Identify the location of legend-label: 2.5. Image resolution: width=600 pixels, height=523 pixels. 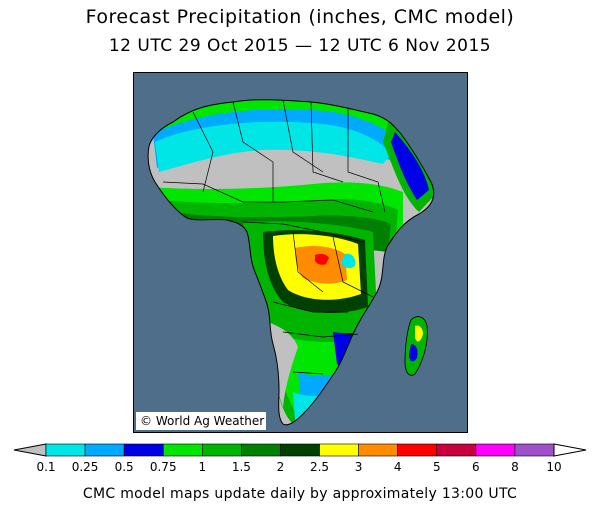
(319, 467).